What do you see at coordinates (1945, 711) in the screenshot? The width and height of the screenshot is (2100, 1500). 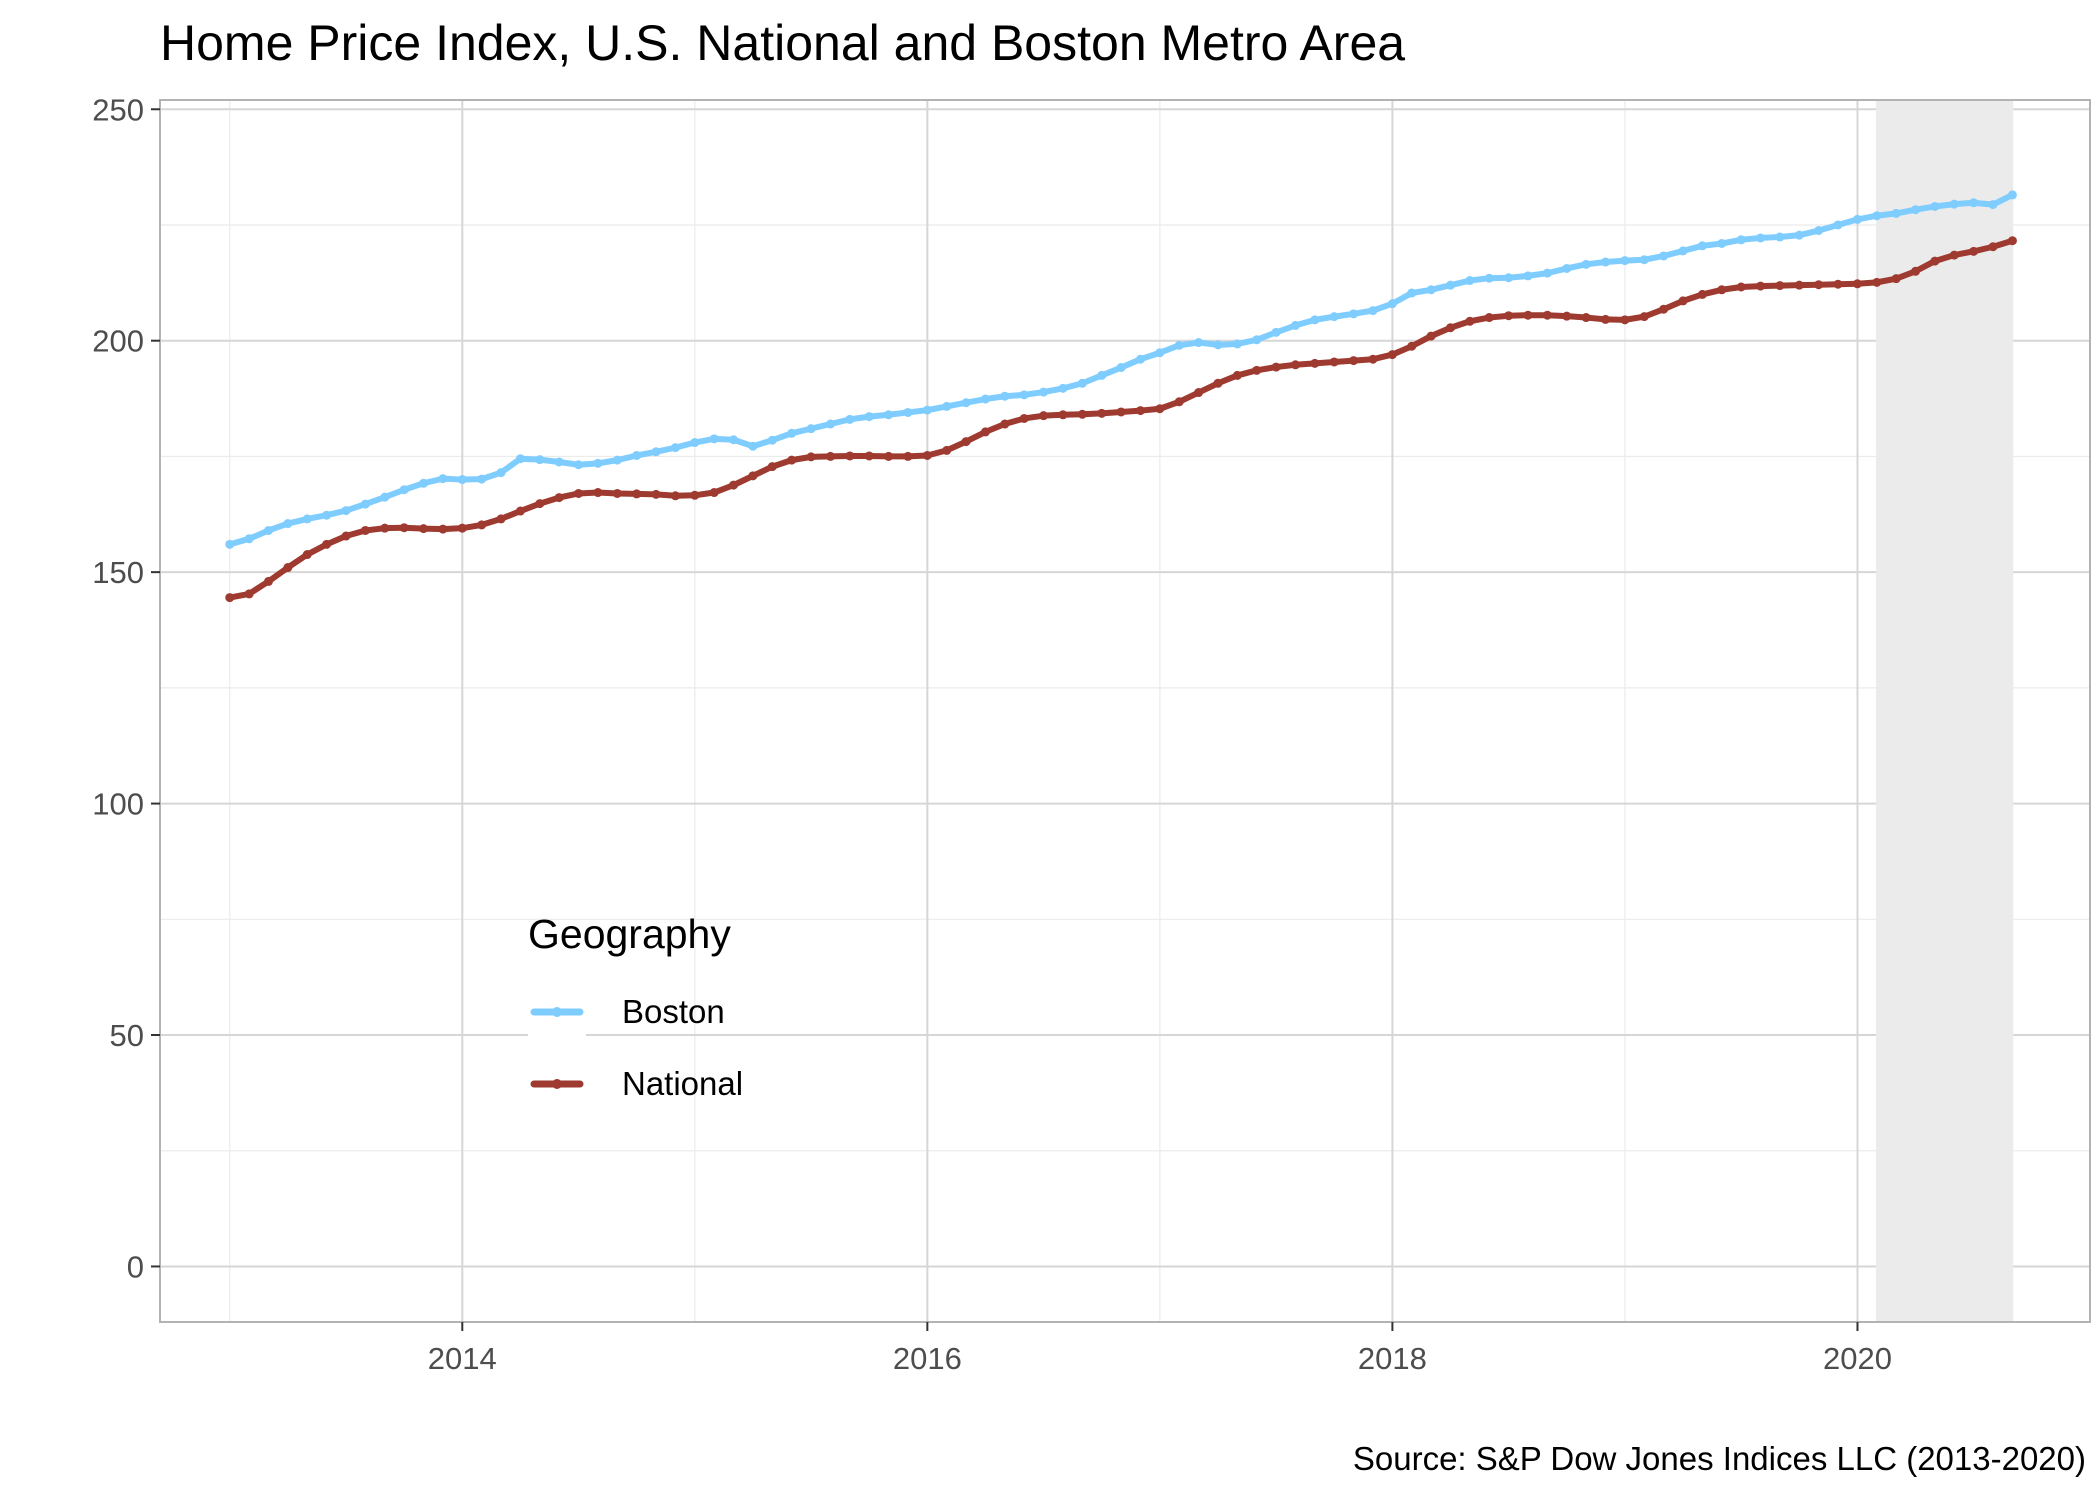 I see `shaded-region-rect` at bounding box center [1945, 711].